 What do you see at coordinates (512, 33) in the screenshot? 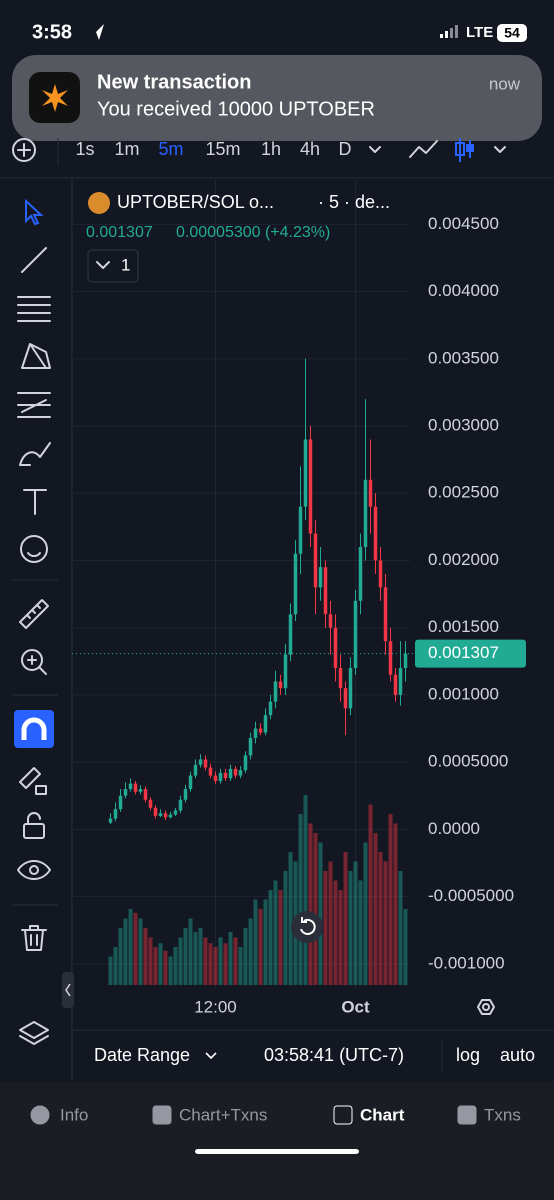
I see `battery-level: 54` at bounding box center [512, 33].